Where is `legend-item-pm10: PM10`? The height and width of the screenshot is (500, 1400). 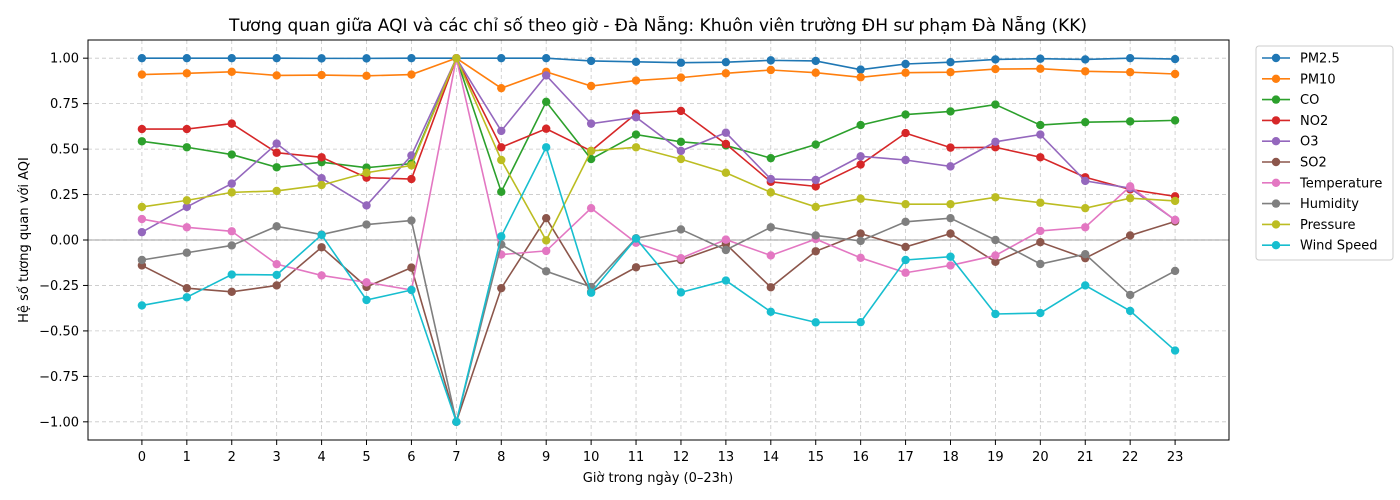
legend-item-pm10: PM10 is located at coordinates (1299, 79).